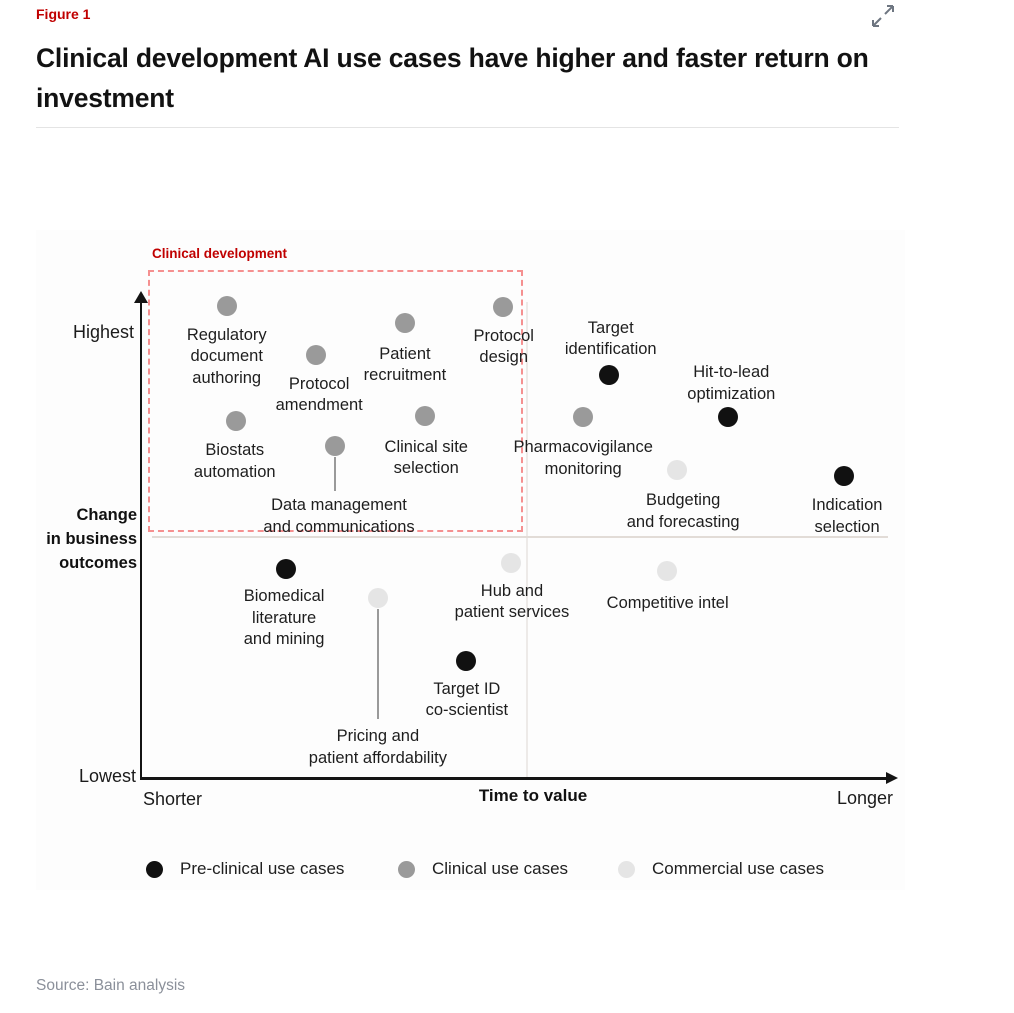 This screenshot has width=1014, height=1013. Describe the element at coordinates (731, 393) in the screenshot. I see `point-label-line: optimization` at that location.